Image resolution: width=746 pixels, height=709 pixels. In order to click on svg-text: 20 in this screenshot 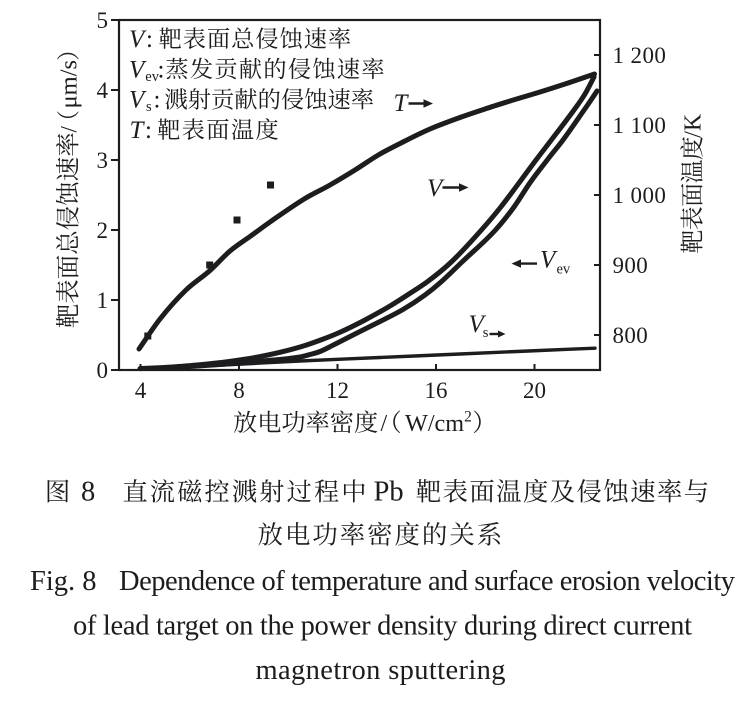, I will do `click(534, 390)`.